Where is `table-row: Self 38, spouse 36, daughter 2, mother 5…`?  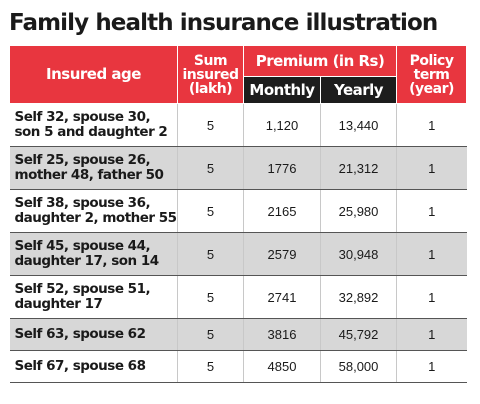 table-row: Self 38, spouse 36, daughter 2, mother 5… is located at coordinates (238, 211).